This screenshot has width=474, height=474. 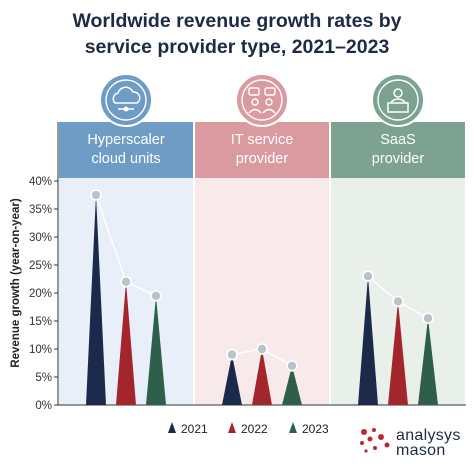 What do you see at coordinates (397, 140) in the screenshot?
I see `panel-header-label-3-line-1: SaaS` at bounding box center [397, 140].